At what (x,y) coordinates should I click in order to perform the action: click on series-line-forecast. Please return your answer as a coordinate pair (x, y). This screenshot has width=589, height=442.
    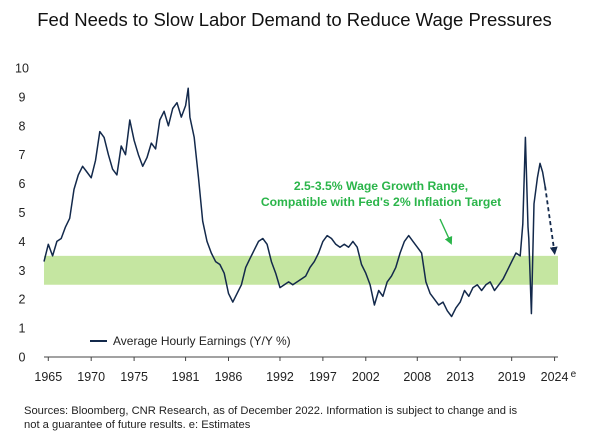
    Looking at the image, I should click on (551, 220).